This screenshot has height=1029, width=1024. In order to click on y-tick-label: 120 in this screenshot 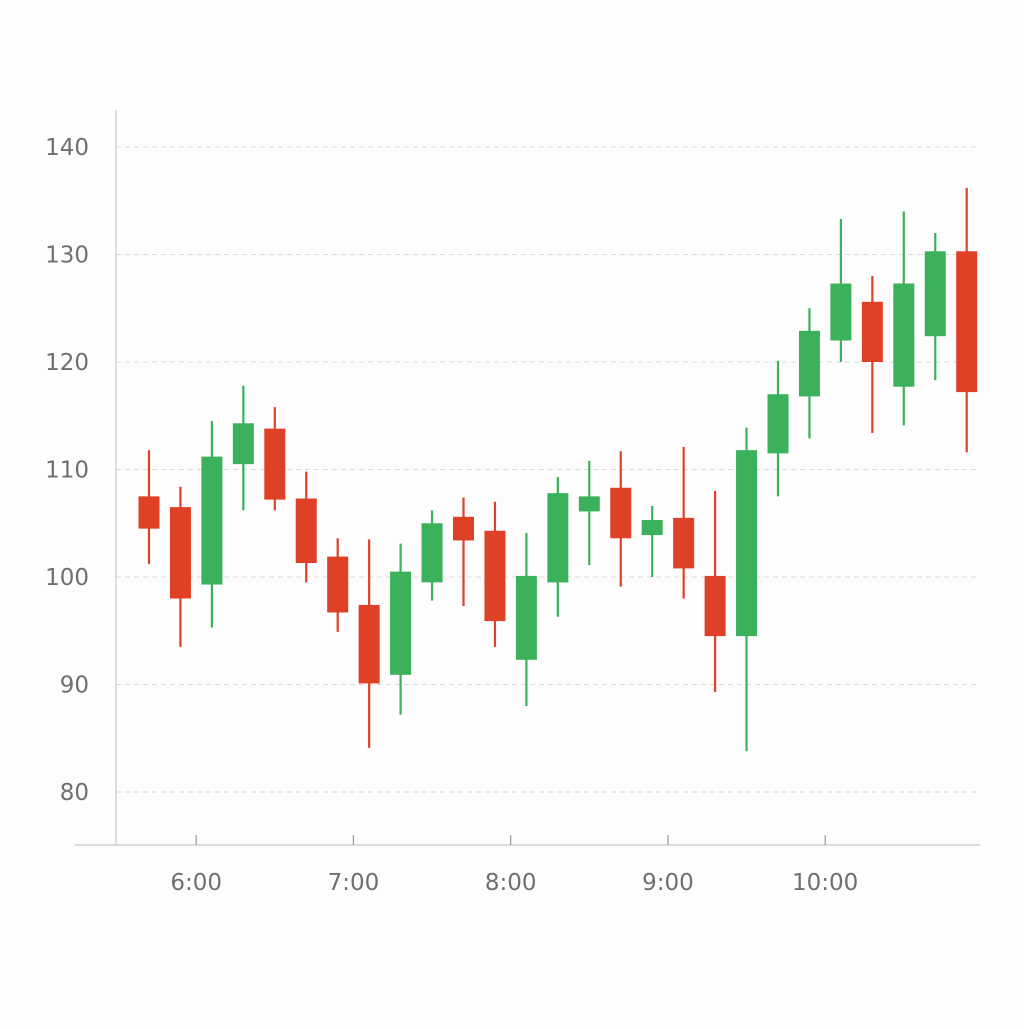, I will do `click(67, 363)`.